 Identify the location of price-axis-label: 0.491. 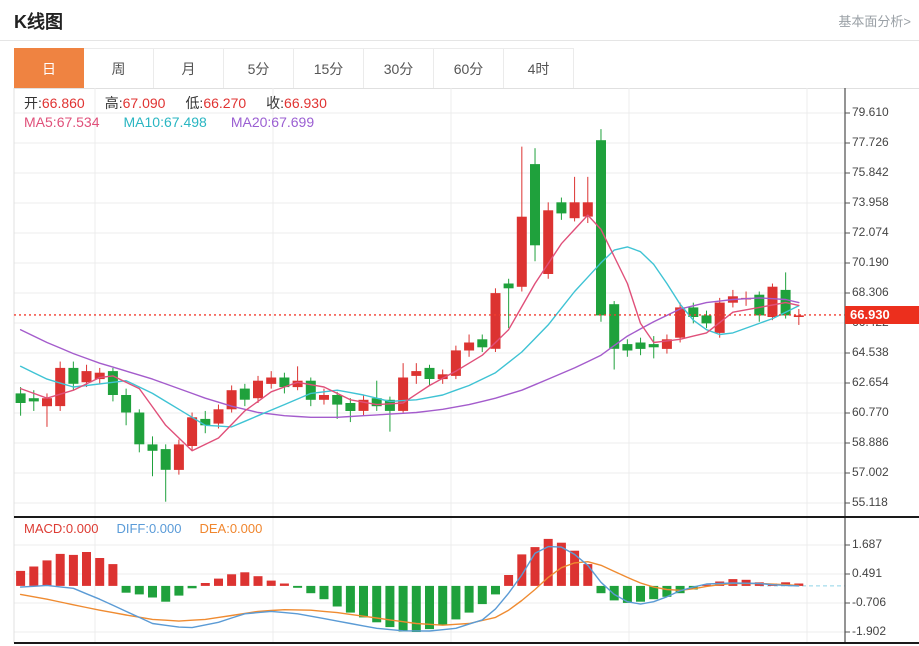
(867, 573).